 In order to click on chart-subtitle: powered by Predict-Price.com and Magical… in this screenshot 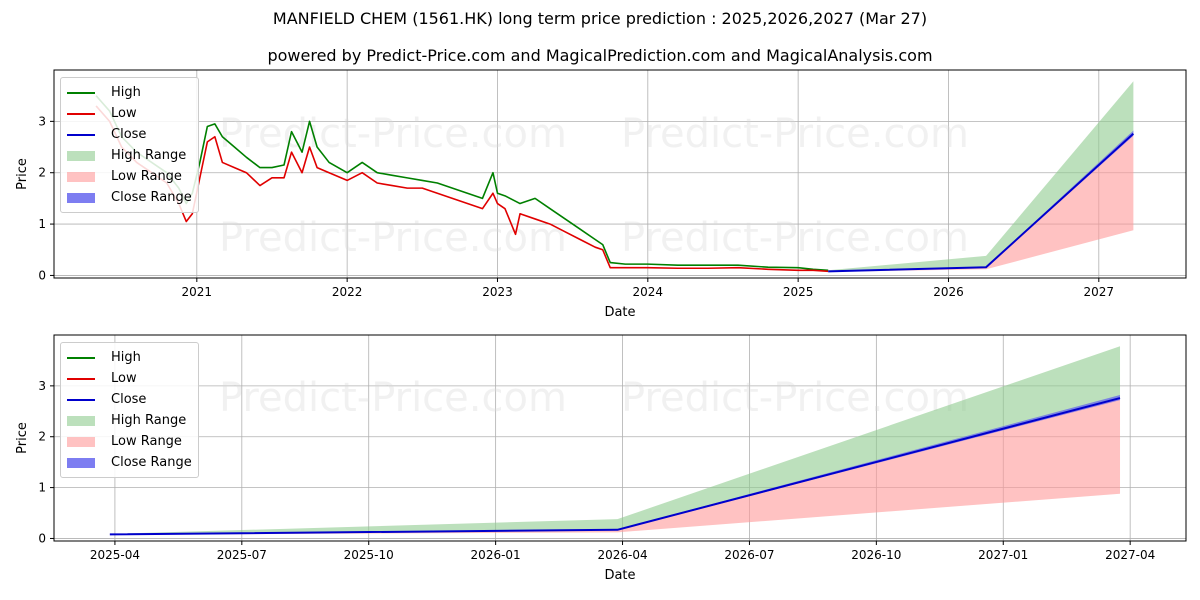, I will do `click(600, 55)`.